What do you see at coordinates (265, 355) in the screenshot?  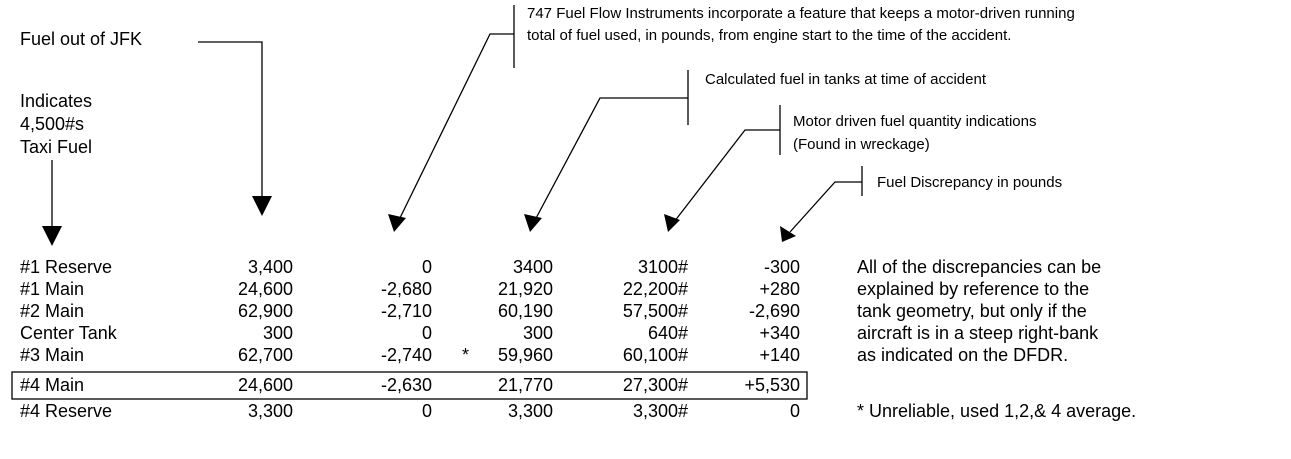 I see `cell: 62,700` at bounding box center [265, 355].